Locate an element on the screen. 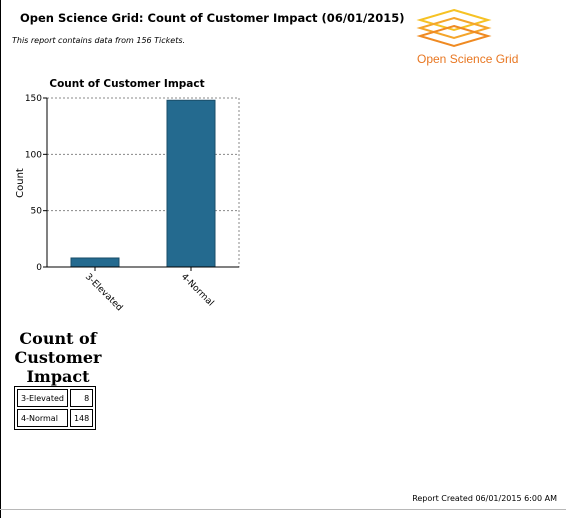 The image size is (566, 518). summary-title-line: Count of is located at coordinates (58, 338).